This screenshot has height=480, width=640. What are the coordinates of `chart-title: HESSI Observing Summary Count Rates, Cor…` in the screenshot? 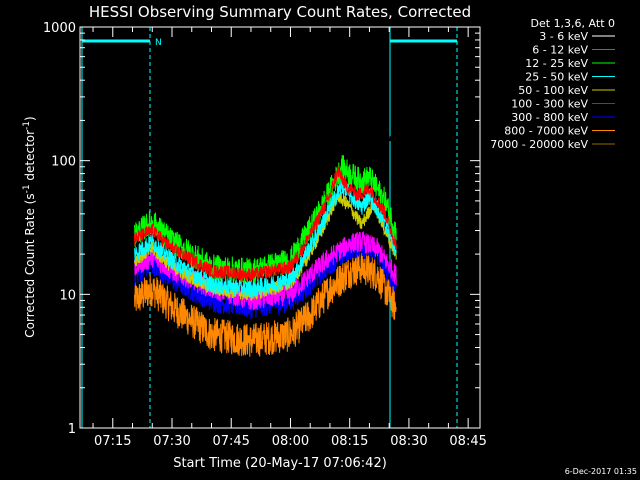 It's located at (280, 12).